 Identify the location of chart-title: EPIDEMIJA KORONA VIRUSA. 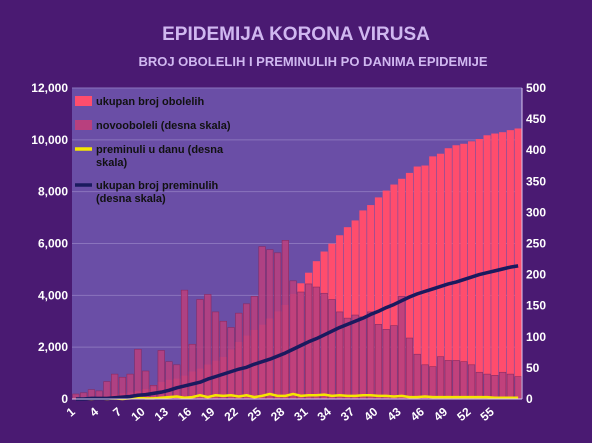
(296, 34).